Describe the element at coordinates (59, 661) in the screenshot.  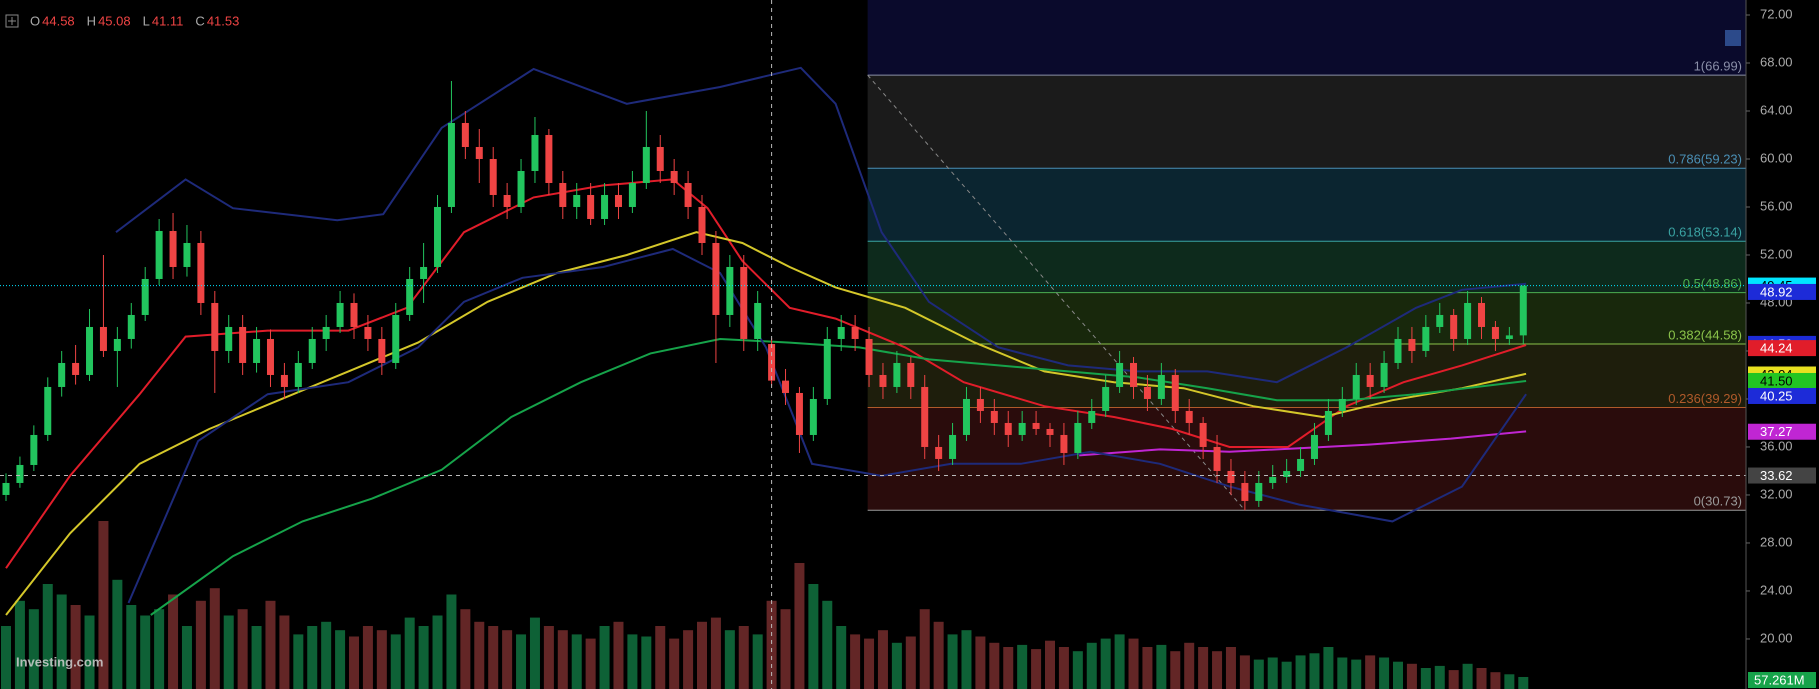
I see `watermark: Investing.com` at that location.